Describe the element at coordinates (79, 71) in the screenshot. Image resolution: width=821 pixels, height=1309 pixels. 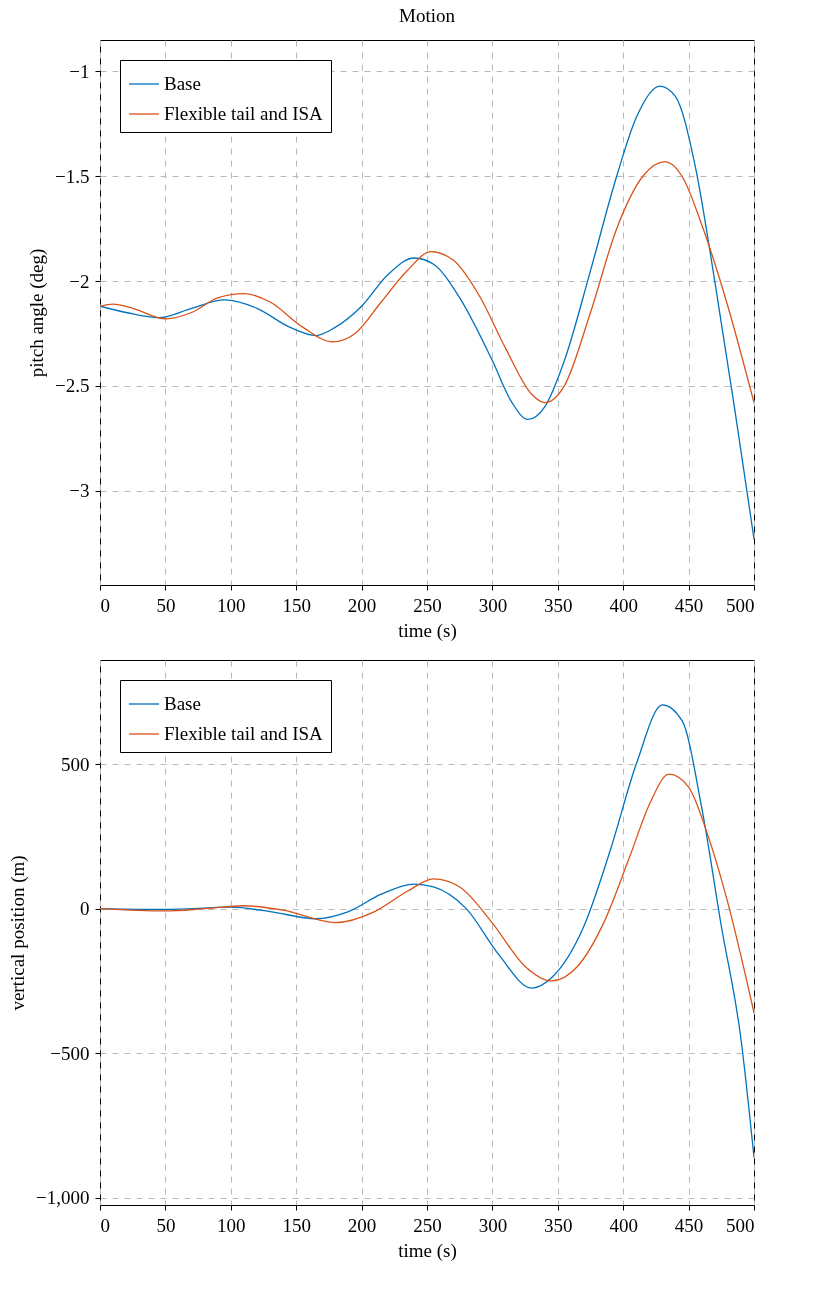
I see `y-tick-label: −1` at that location.